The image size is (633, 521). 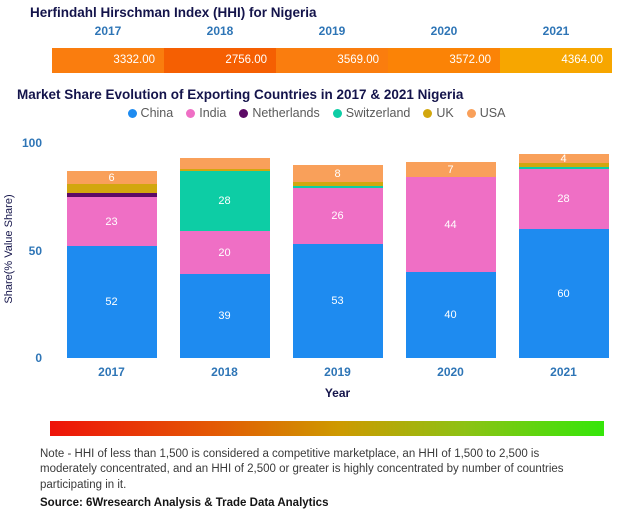 I want to click on hhi-value-segment: 3569.00, so click(x=332, y=60).